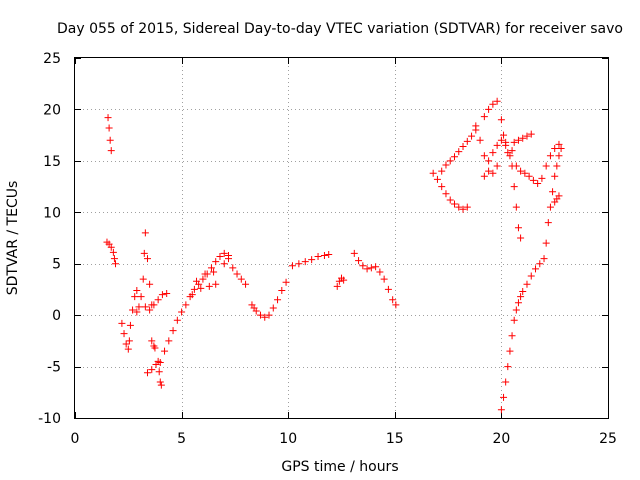 Image resolution: width=640 pixels, height=480 pixels. What do you see at coordinates (75, 439) in the screenshot?
I see `x-tick-label: 0` at bounding box center [75, 439].